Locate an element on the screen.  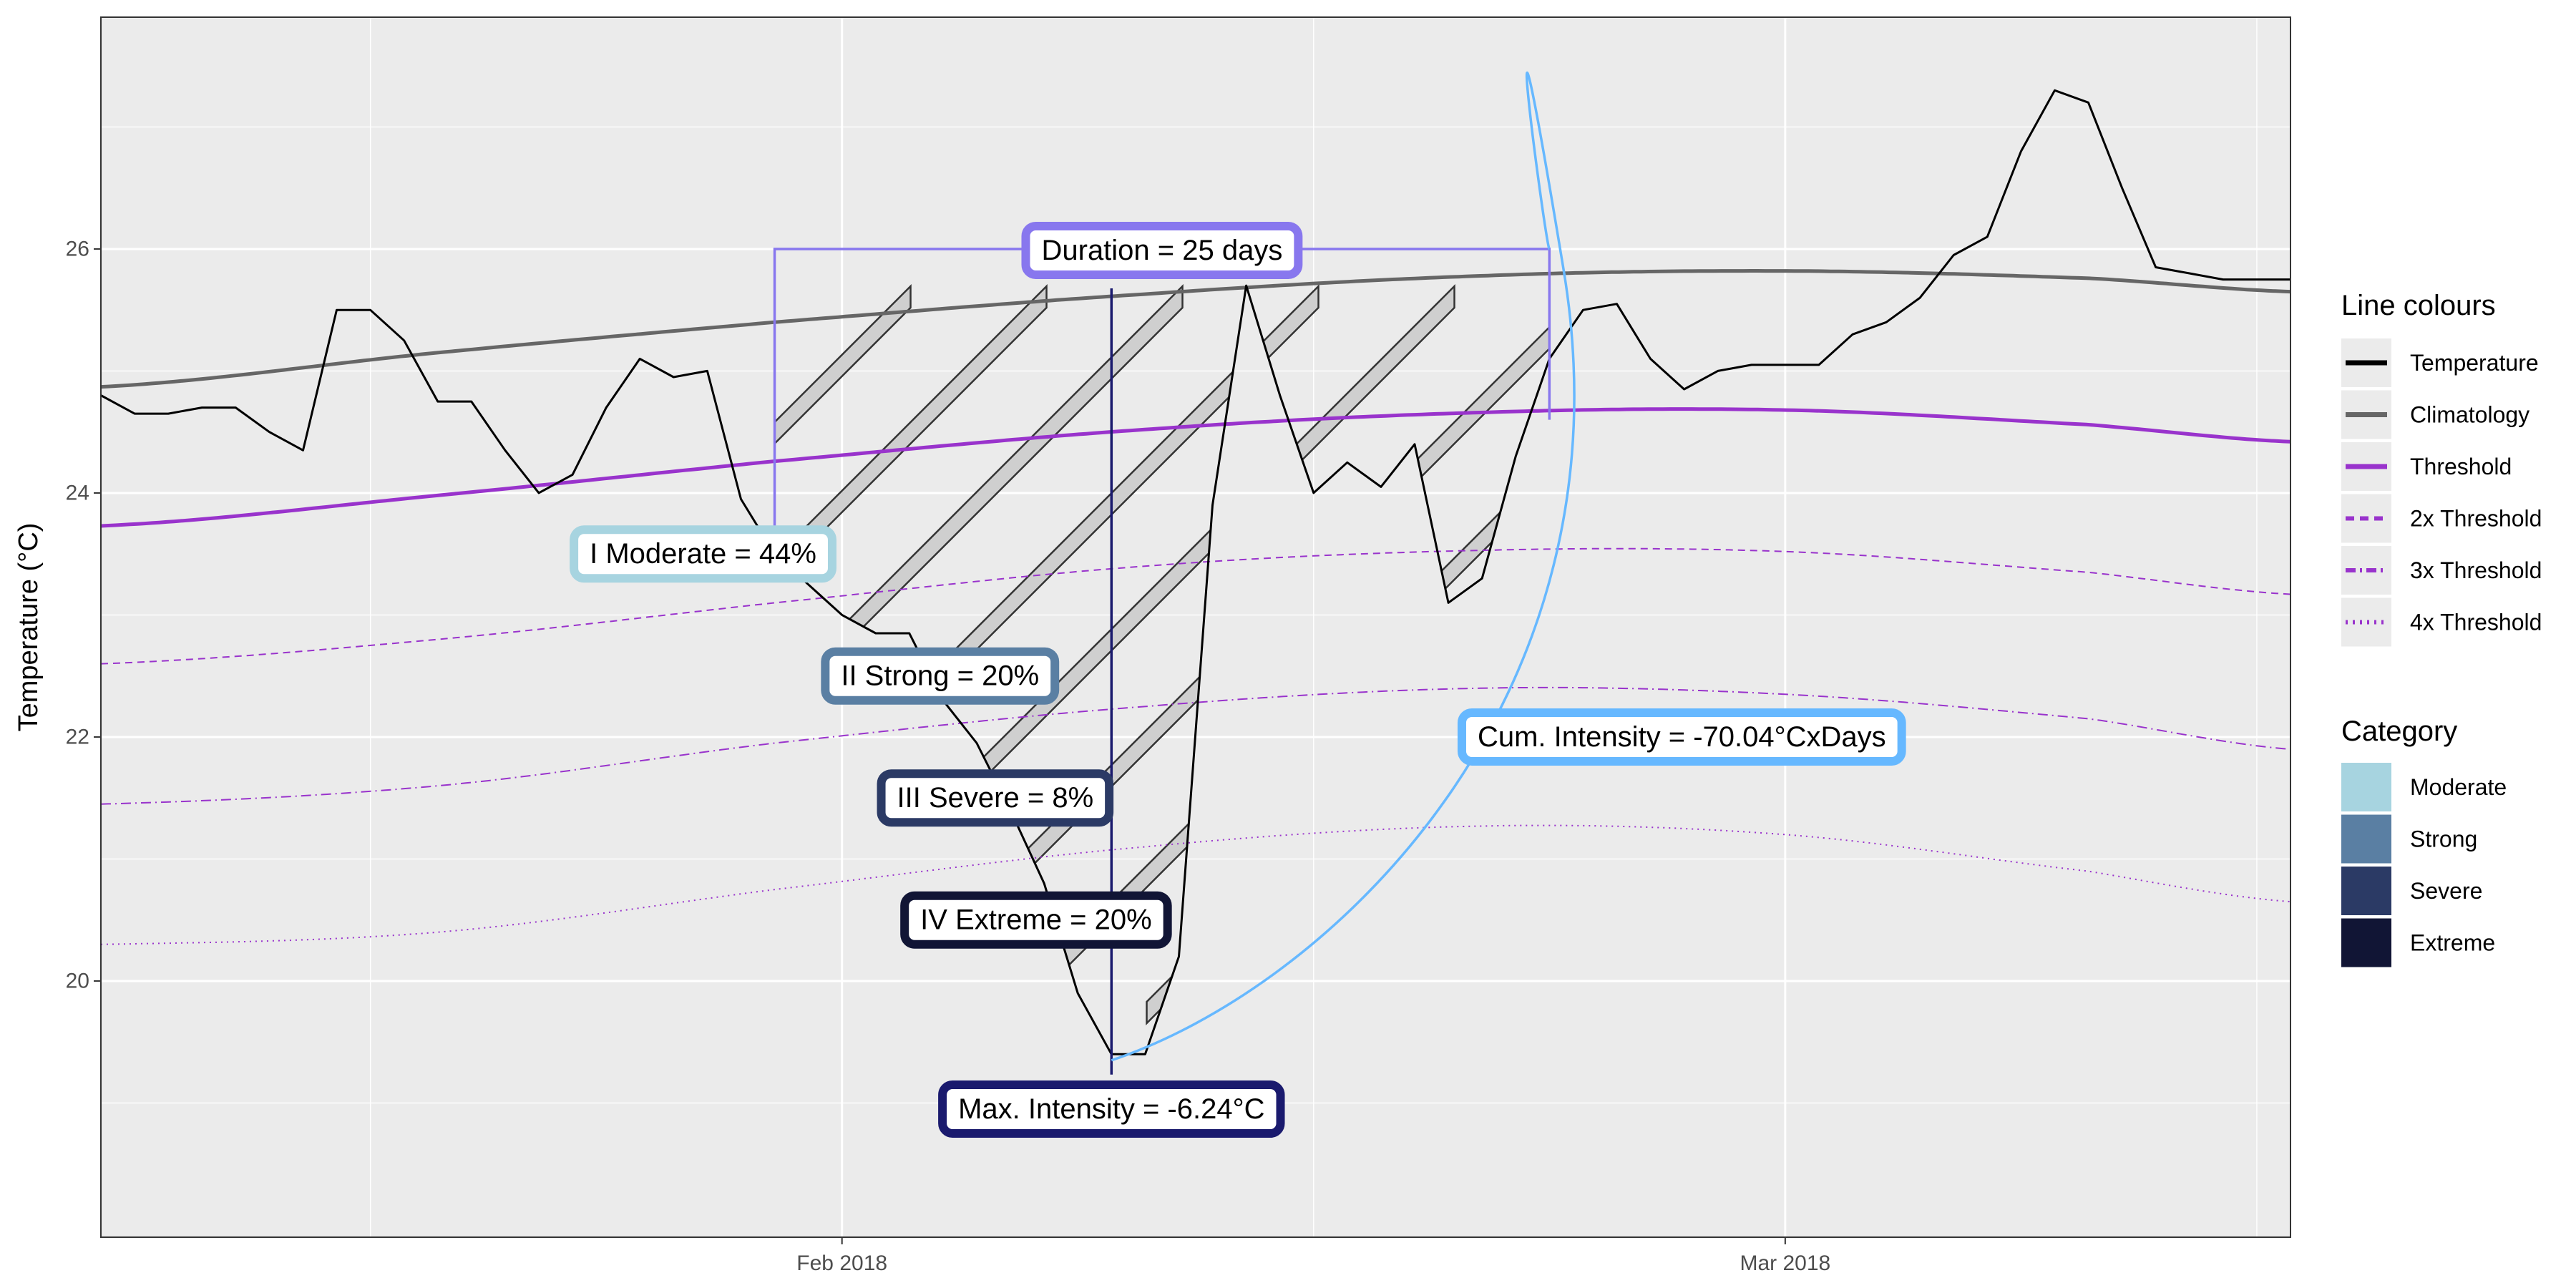
annotation-label: IV Extreme = 20% is located at coordinates (1035, 920).